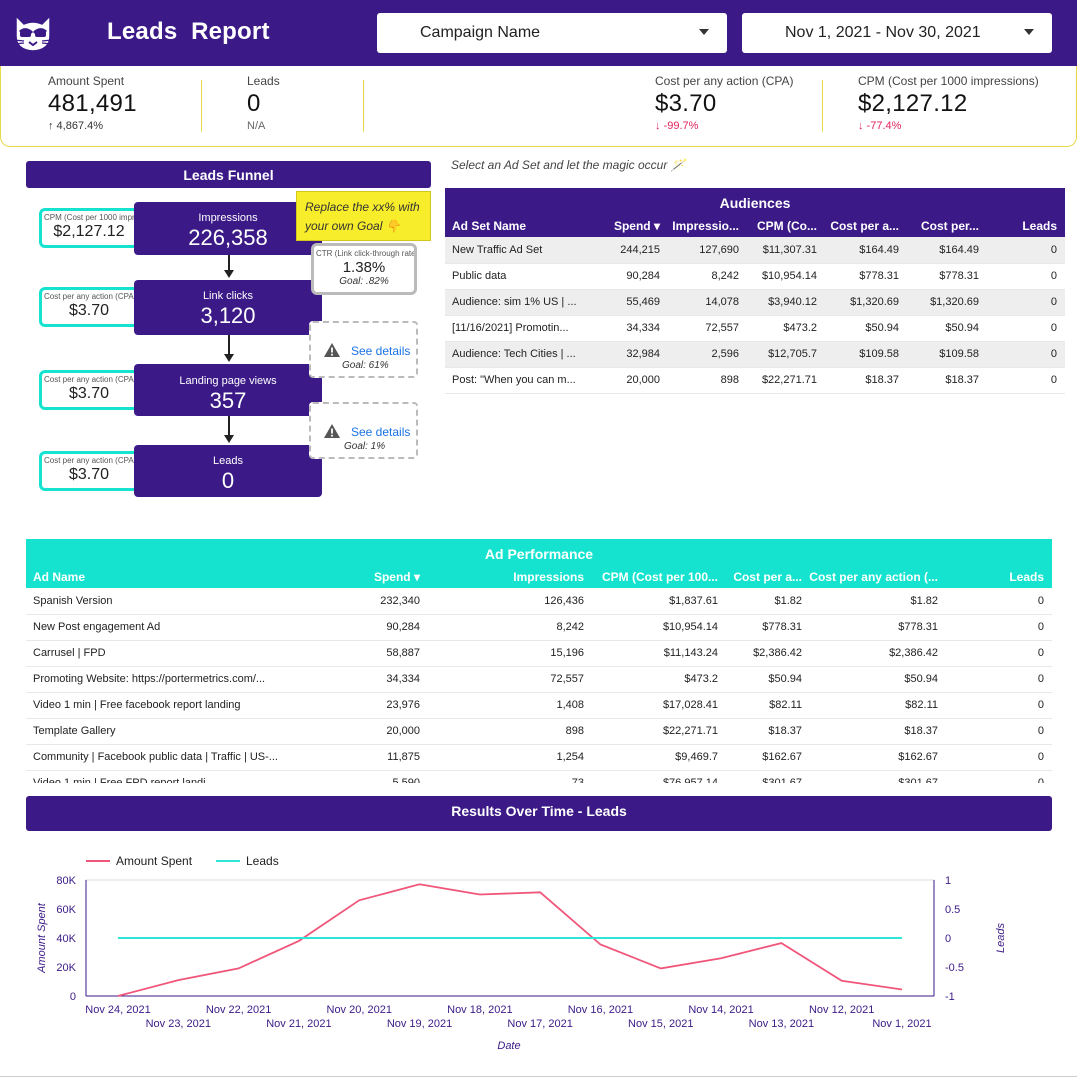 The image size is (1077, 1079). Describe the element at coordinates (1029, 32) in the screenshot. I see `chevron-down-icon` at that location.